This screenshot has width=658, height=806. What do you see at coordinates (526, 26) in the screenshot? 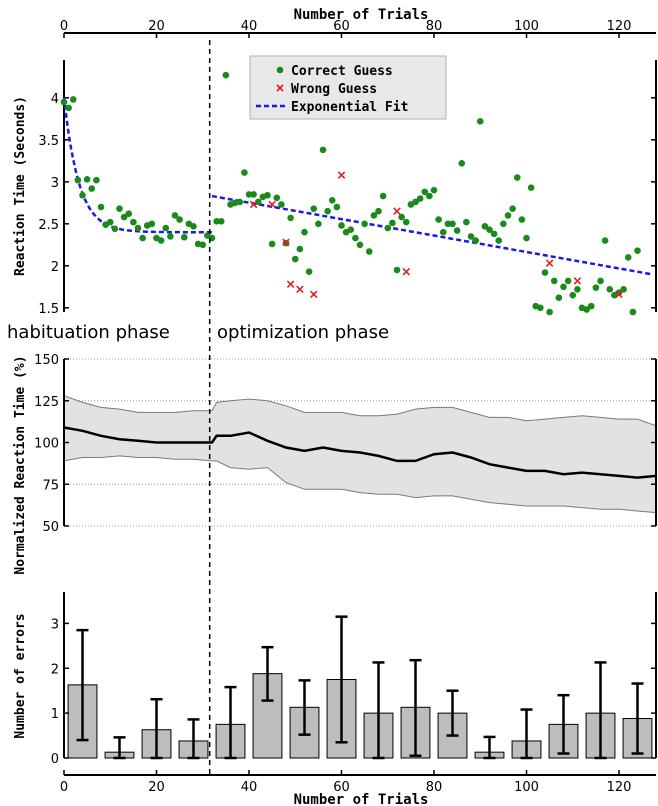
I see `top-x-tick-label: 100` at bounding box center [526, 26].